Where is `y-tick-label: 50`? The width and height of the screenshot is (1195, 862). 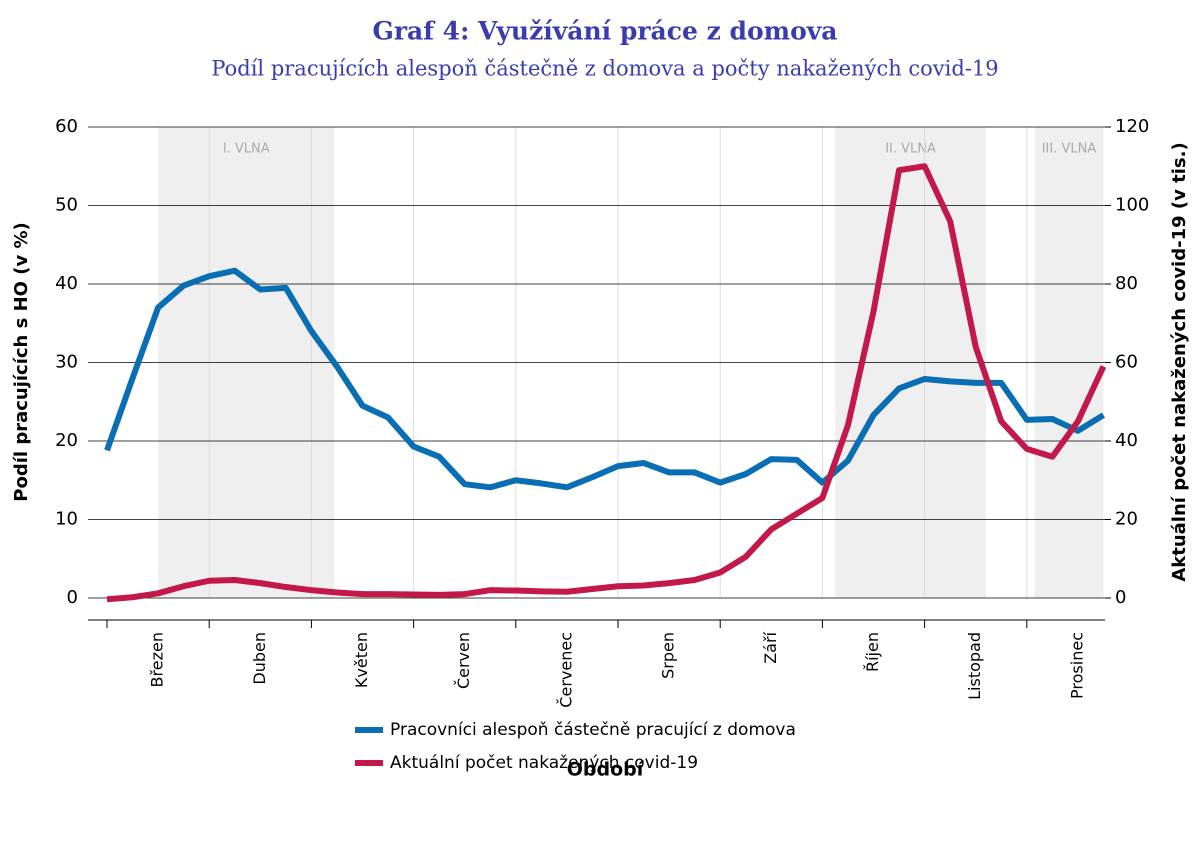
y-tick-label: 50 is located at coordinates (66, 205).